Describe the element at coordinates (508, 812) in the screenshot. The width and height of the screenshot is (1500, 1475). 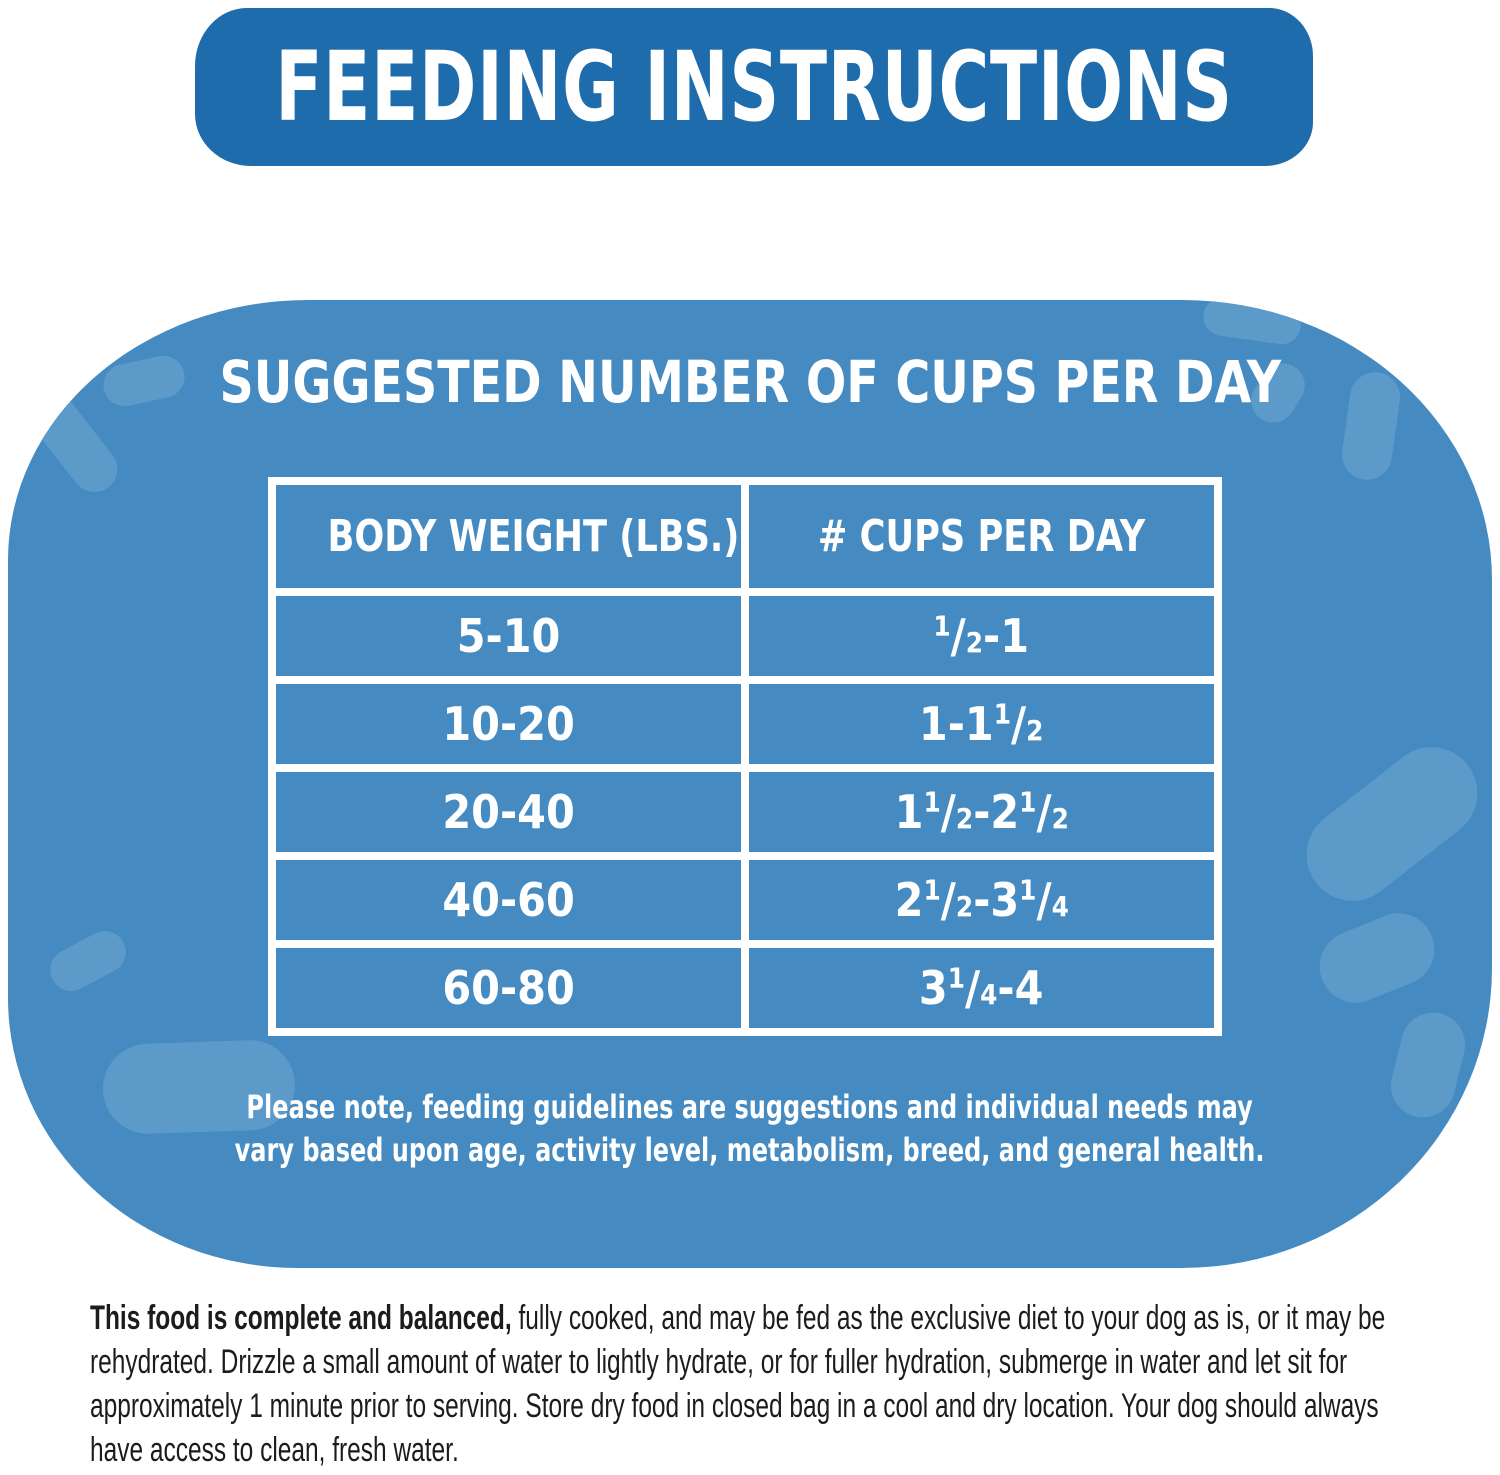
I see `body-weight-cell: 20-40` at that location.